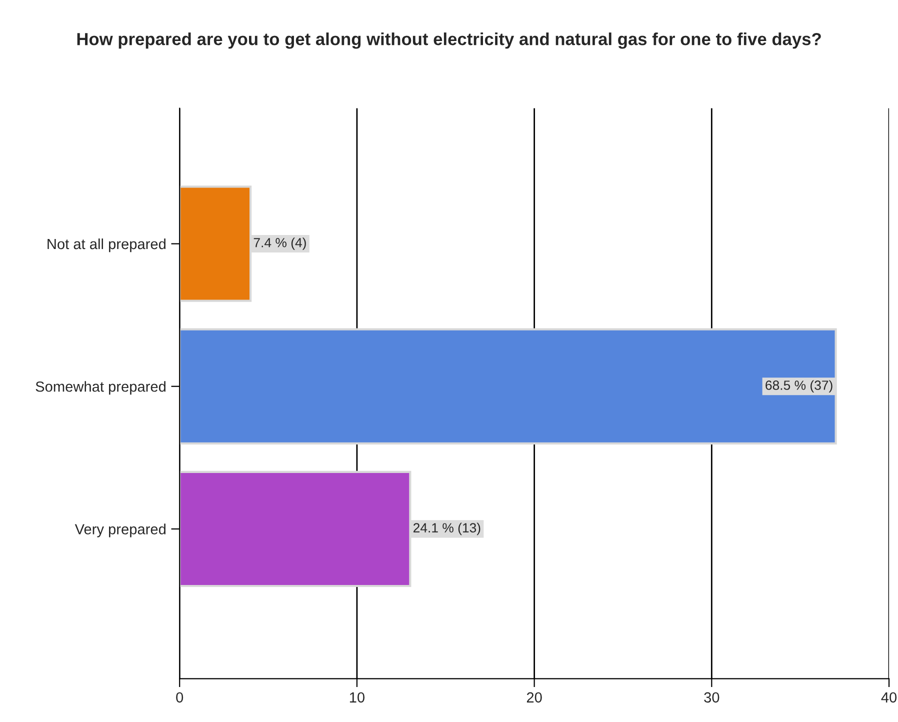 The image size is (898, 722). Describe the element at coordinates (799, 386) in the screenshot. I see `data-label: 68.5 % (37)` at that location.